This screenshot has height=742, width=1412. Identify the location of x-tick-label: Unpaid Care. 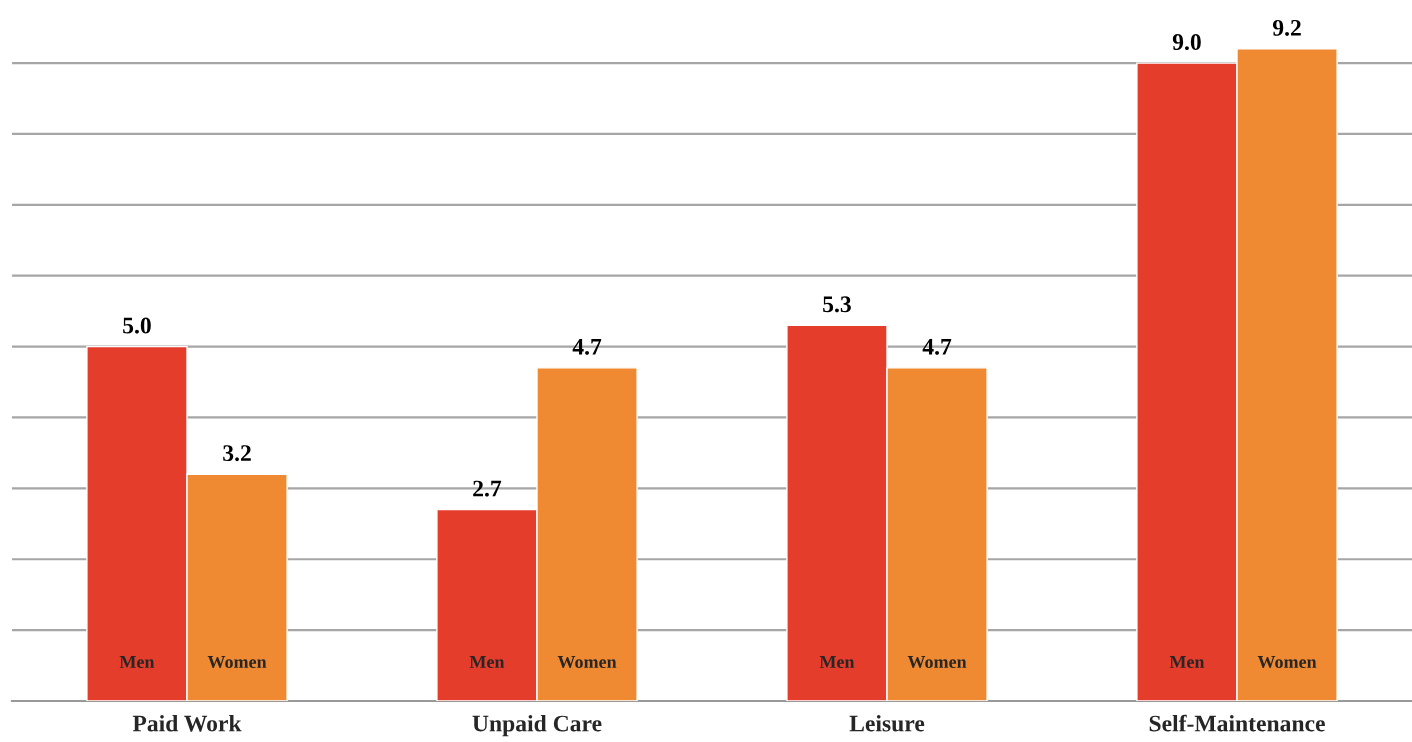
(537, 725).